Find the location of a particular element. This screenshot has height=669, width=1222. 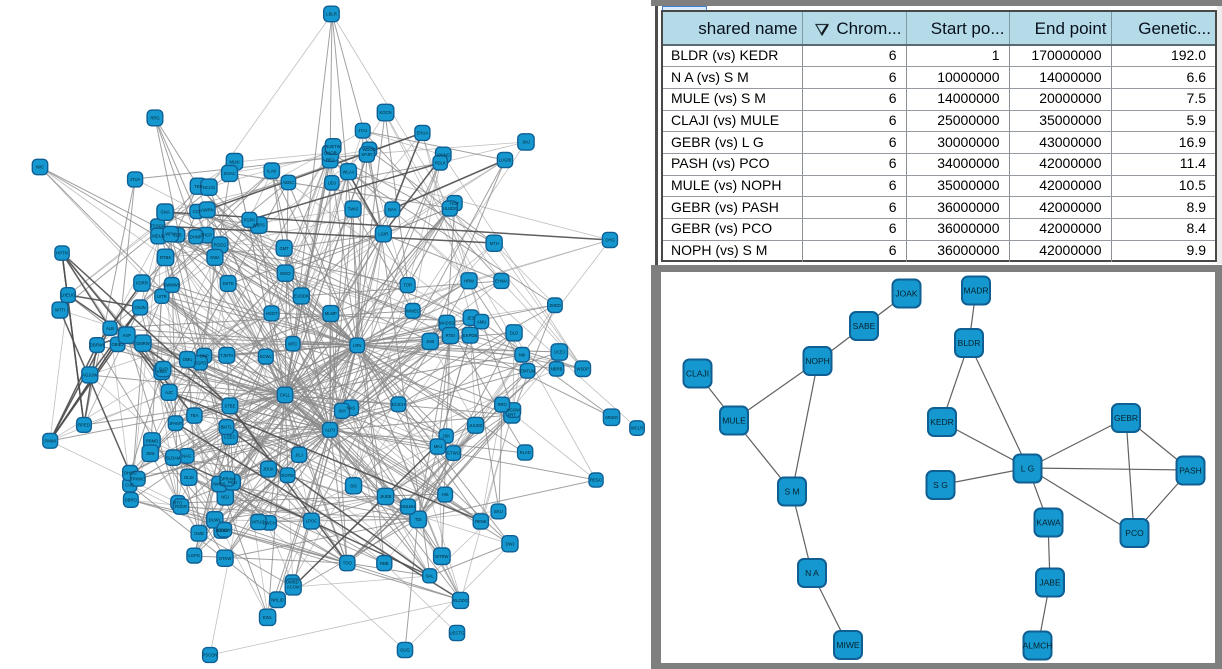

svg-text: JMJ is located at coordinates (526, 142).